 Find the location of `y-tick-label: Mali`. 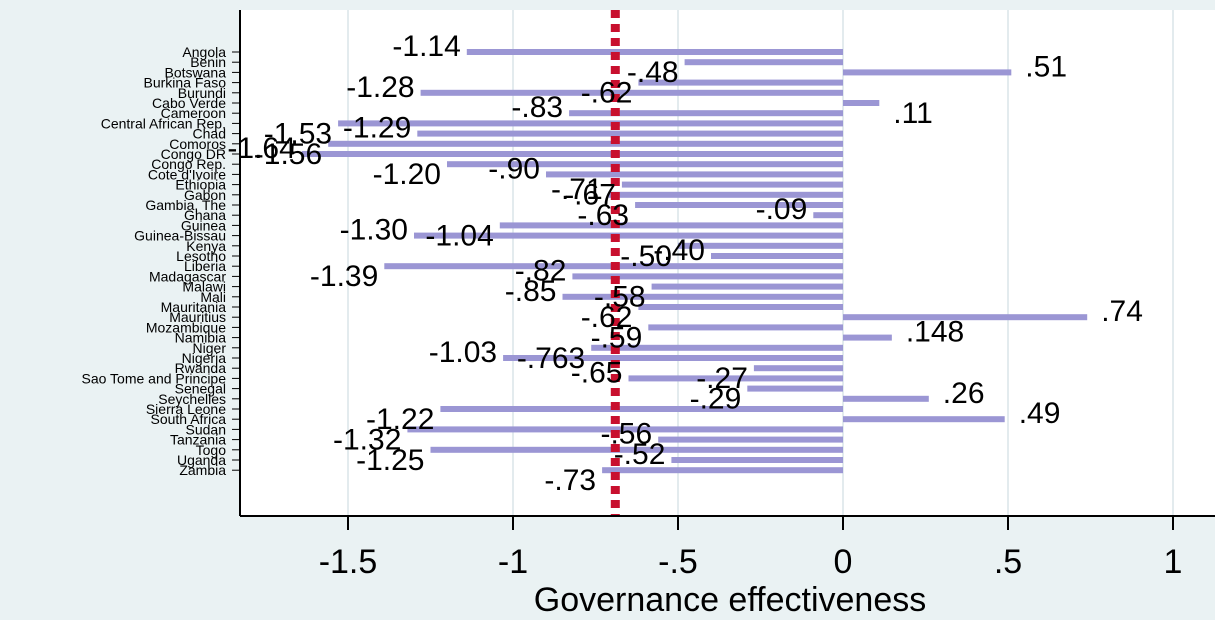

y-tick-label: Mali is located at coordinates (213, 297).